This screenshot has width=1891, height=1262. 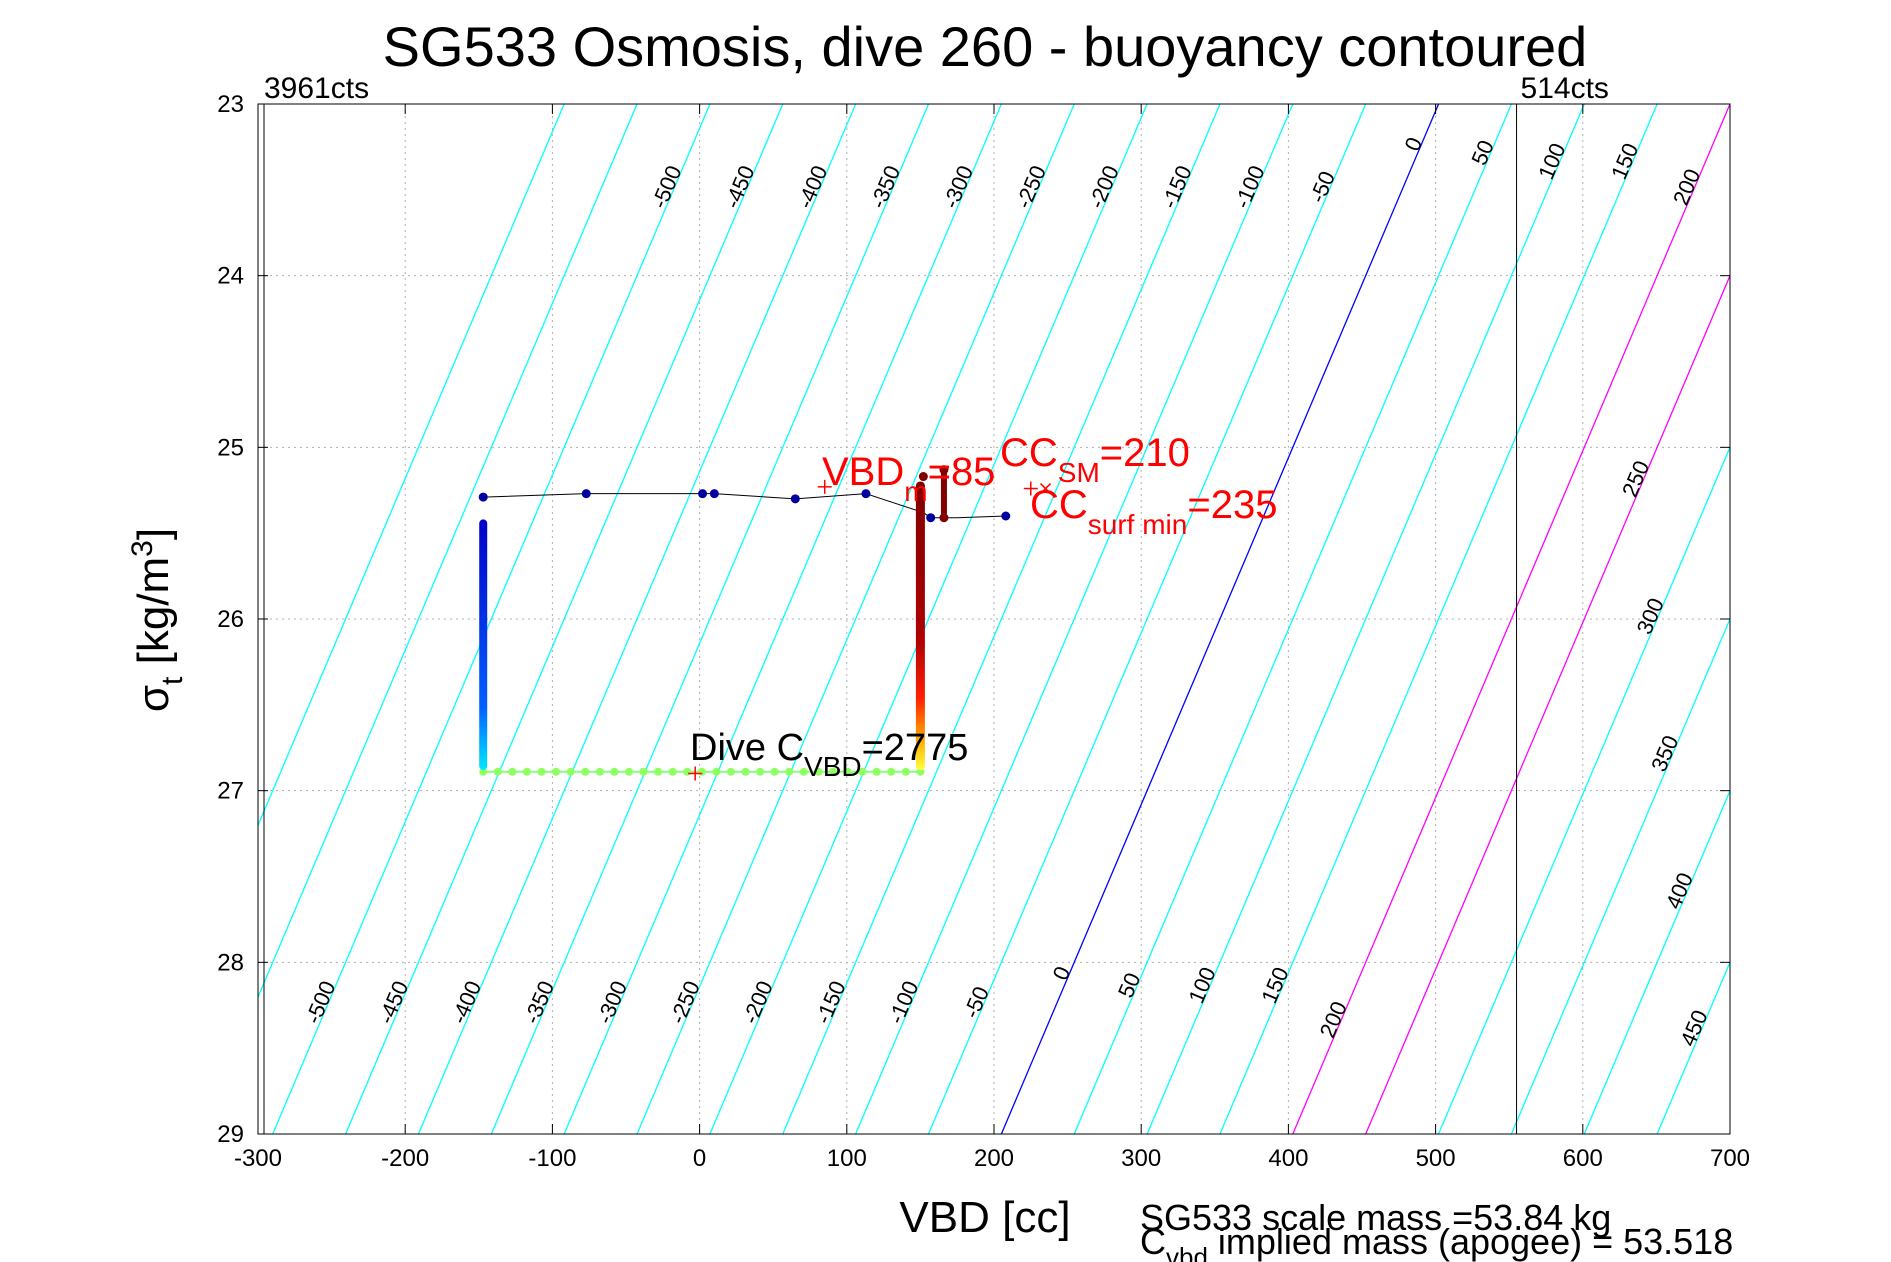 I want to click on y-axis-label-units: [kg/m, so click(x=153, y=617).